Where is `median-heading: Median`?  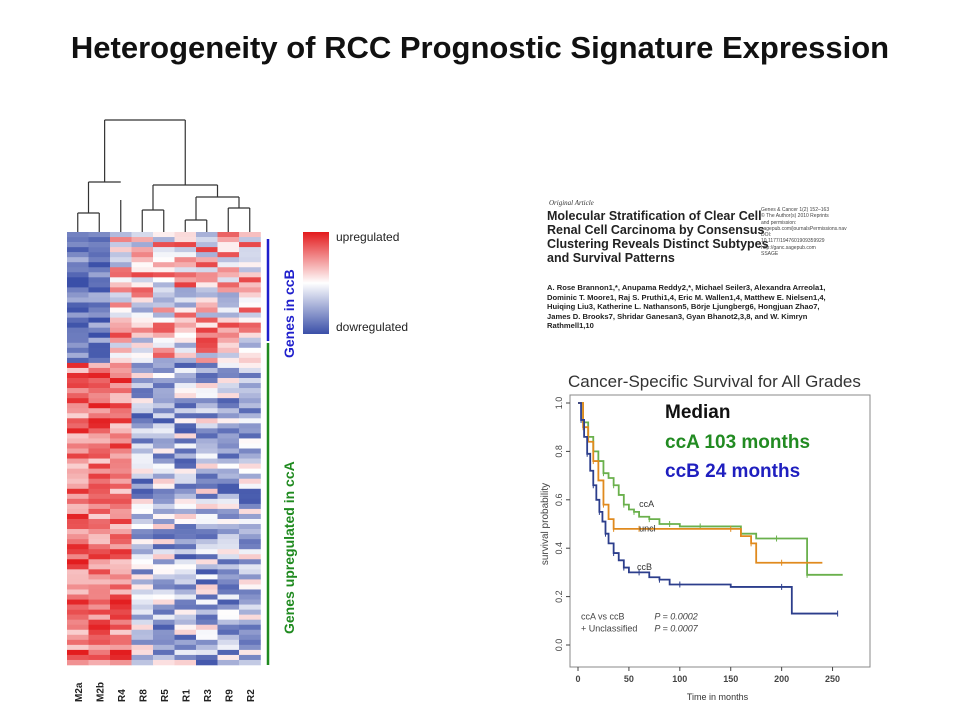 median-heading: Median is located at coordinates (698, 412).